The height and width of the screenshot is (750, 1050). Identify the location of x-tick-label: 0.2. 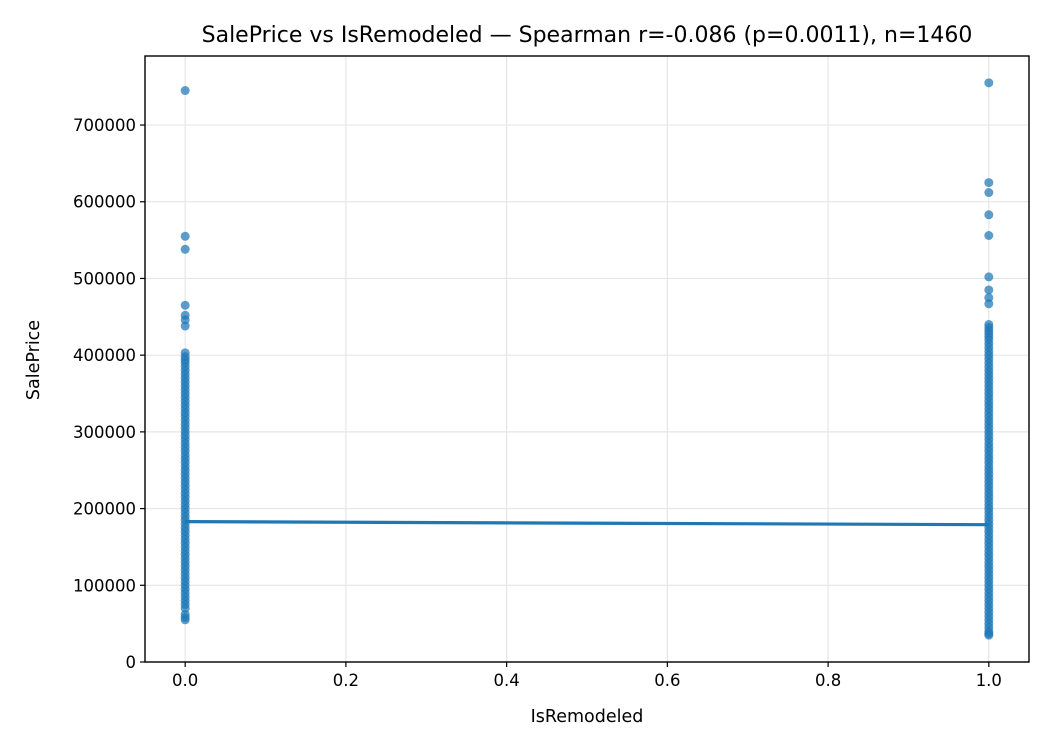
(346, 680).